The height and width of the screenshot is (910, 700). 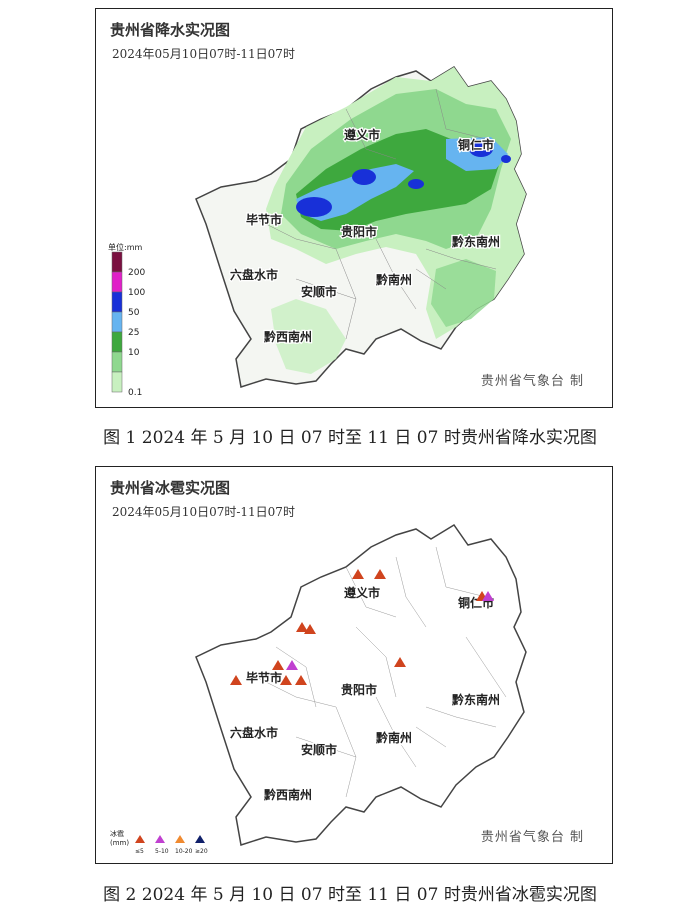 I want to click on map-title: 贵州省降水实况图, so click(x=170, y=30).